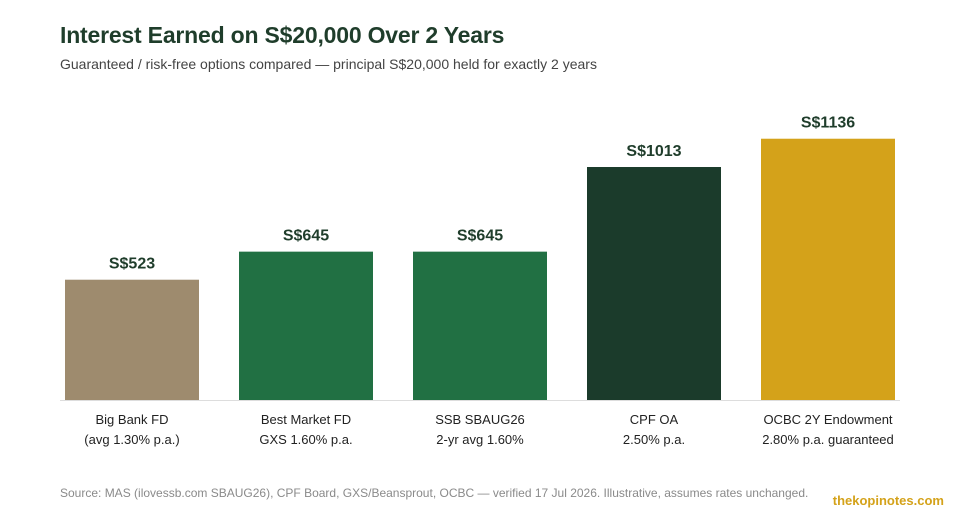  What do you see at coordinates (654, 419) in the screenshot?
I see `category-label-4-line-1: CPF OA` at bounding box center [654, 419].